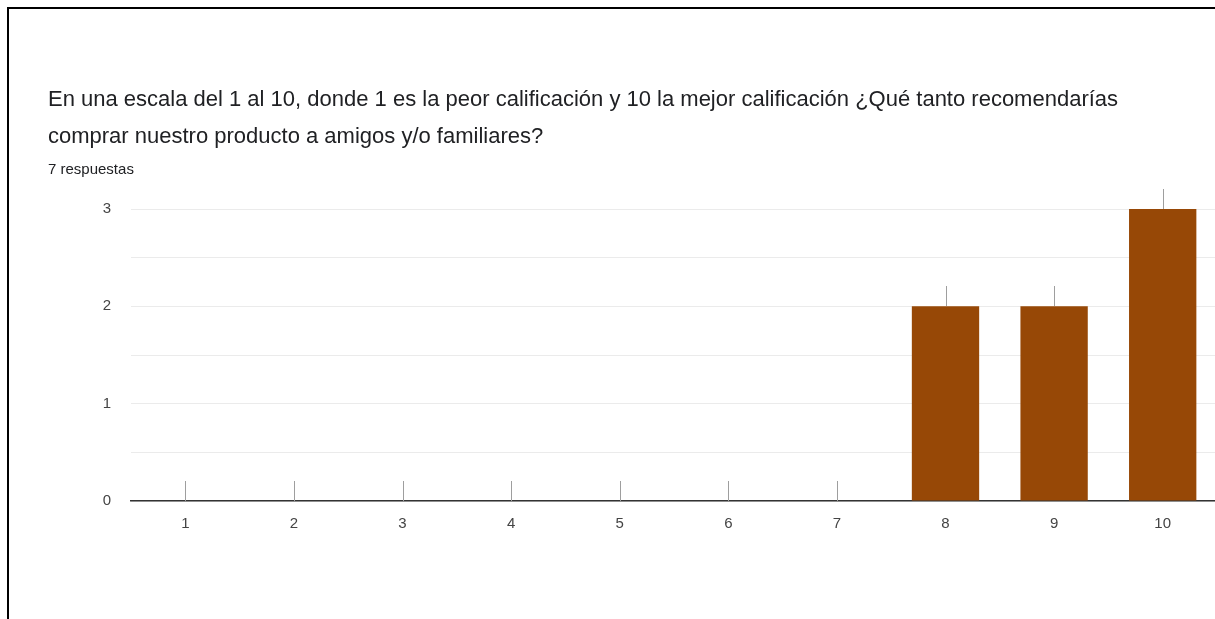  What do you see at coordinates (91, 168) in the screenshot?
I see `chart-subtitle: 7 respuestas` at bounding box center [91, 168].